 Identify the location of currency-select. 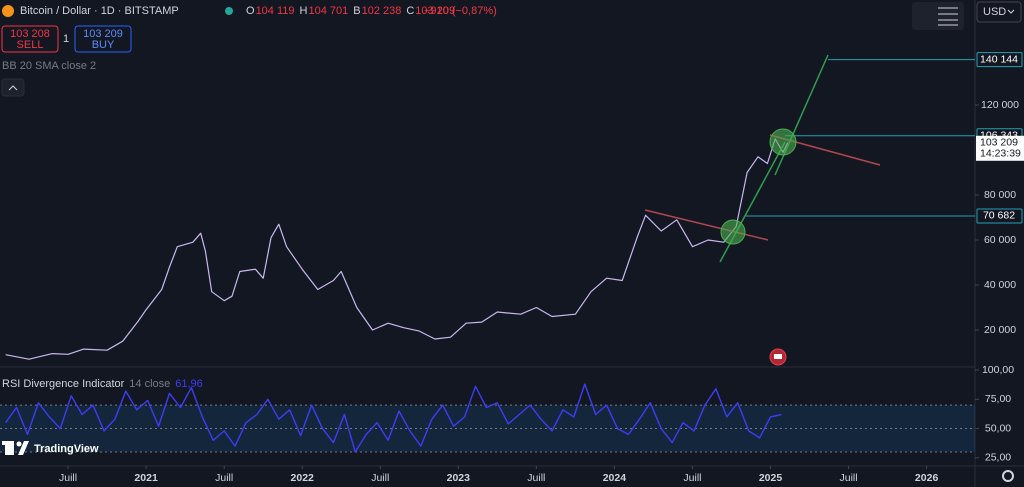
(999, 12).